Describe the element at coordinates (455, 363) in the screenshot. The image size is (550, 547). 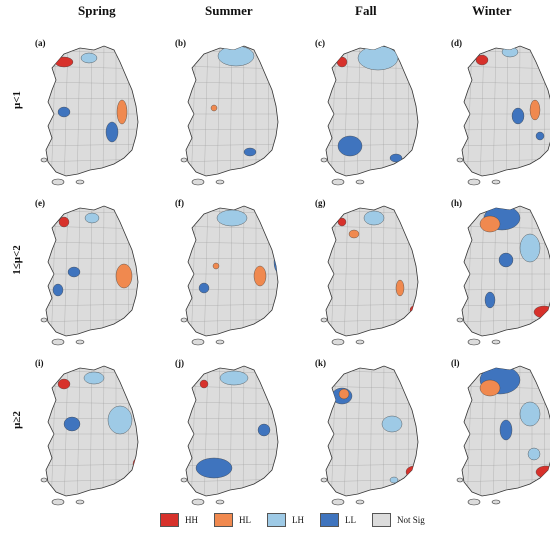
I see `panel-label: (l)` at that location.